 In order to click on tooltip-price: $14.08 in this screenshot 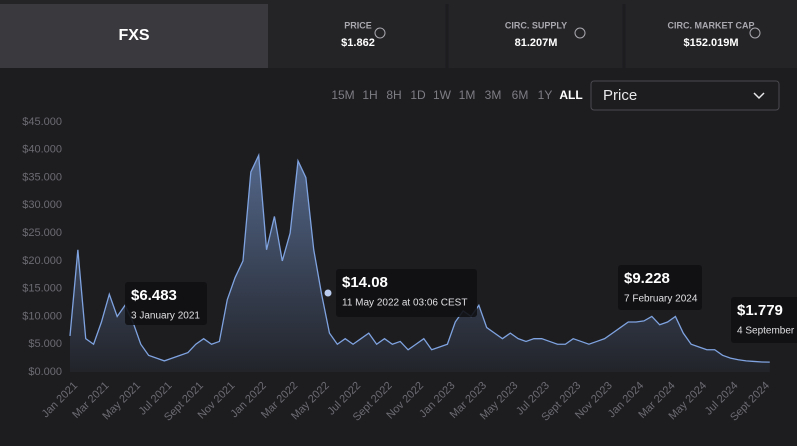, I will do `click(365, 282)`.